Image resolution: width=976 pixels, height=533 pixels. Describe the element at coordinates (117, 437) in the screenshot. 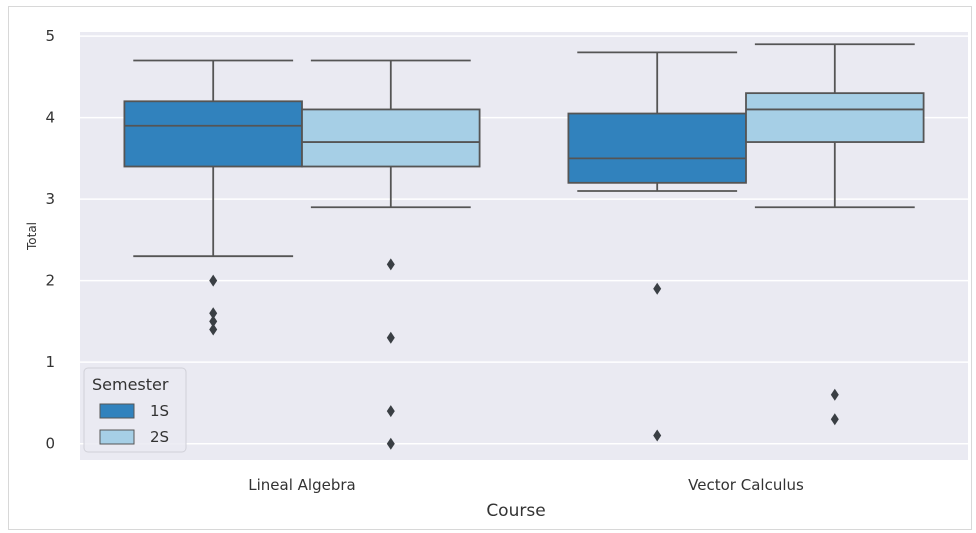

I see `legend-swatch-2S` at that location.